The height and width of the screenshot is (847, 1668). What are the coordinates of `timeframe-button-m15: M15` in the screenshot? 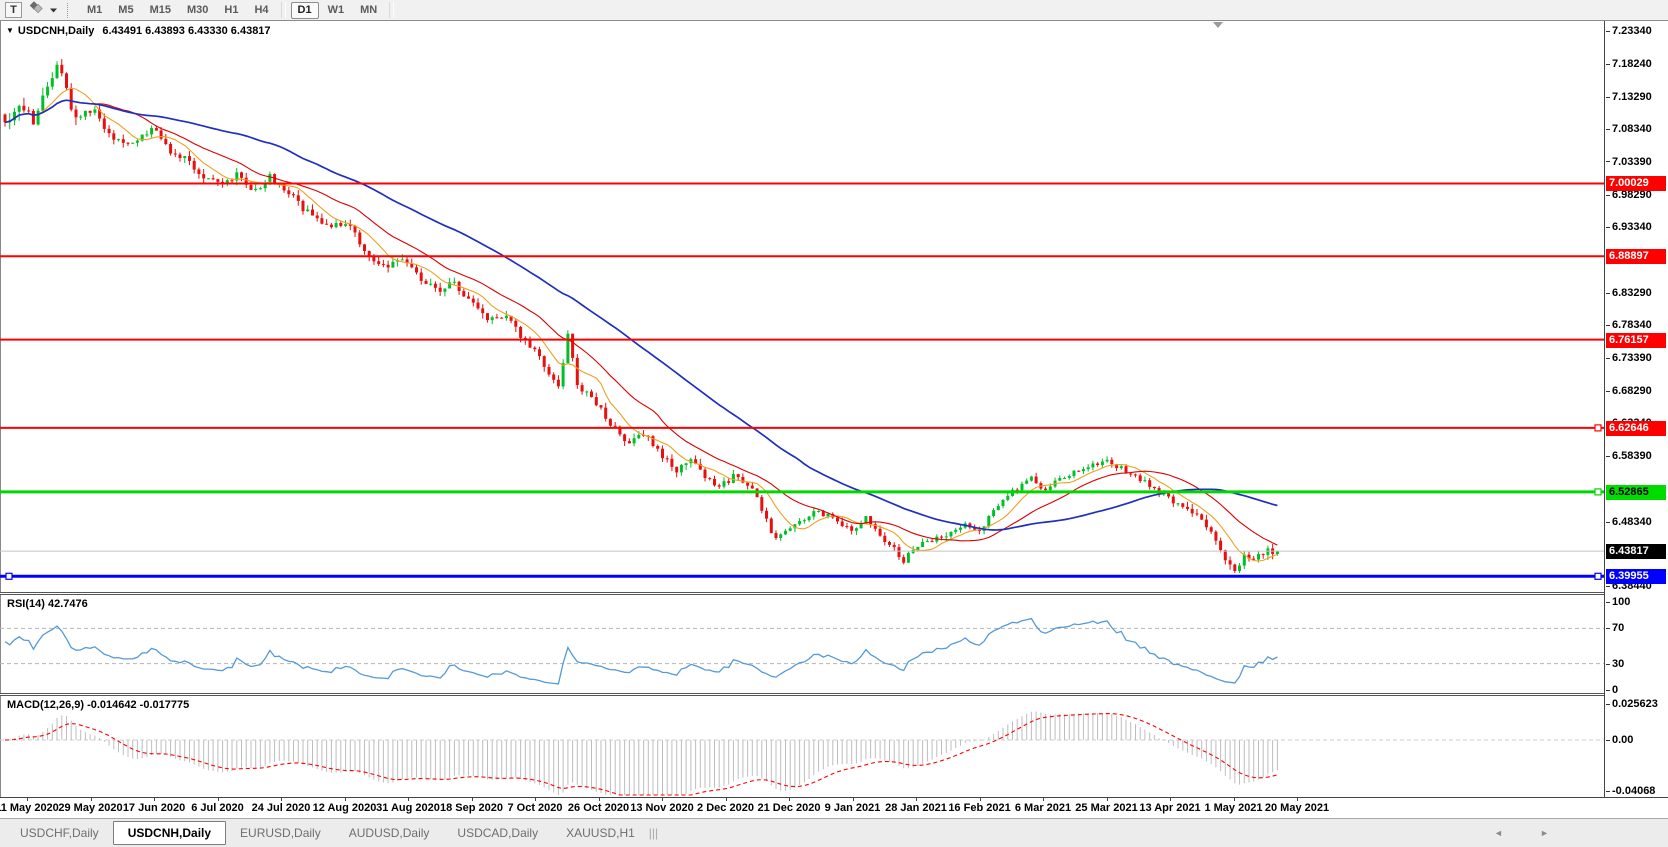 It's located at (160, 9).